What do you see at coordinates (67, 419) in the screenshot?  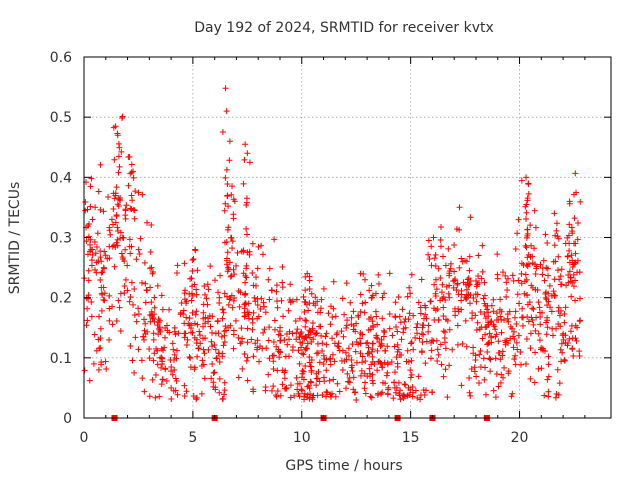 I see `y-tick-label: 0` at bounding box center [67, 419].